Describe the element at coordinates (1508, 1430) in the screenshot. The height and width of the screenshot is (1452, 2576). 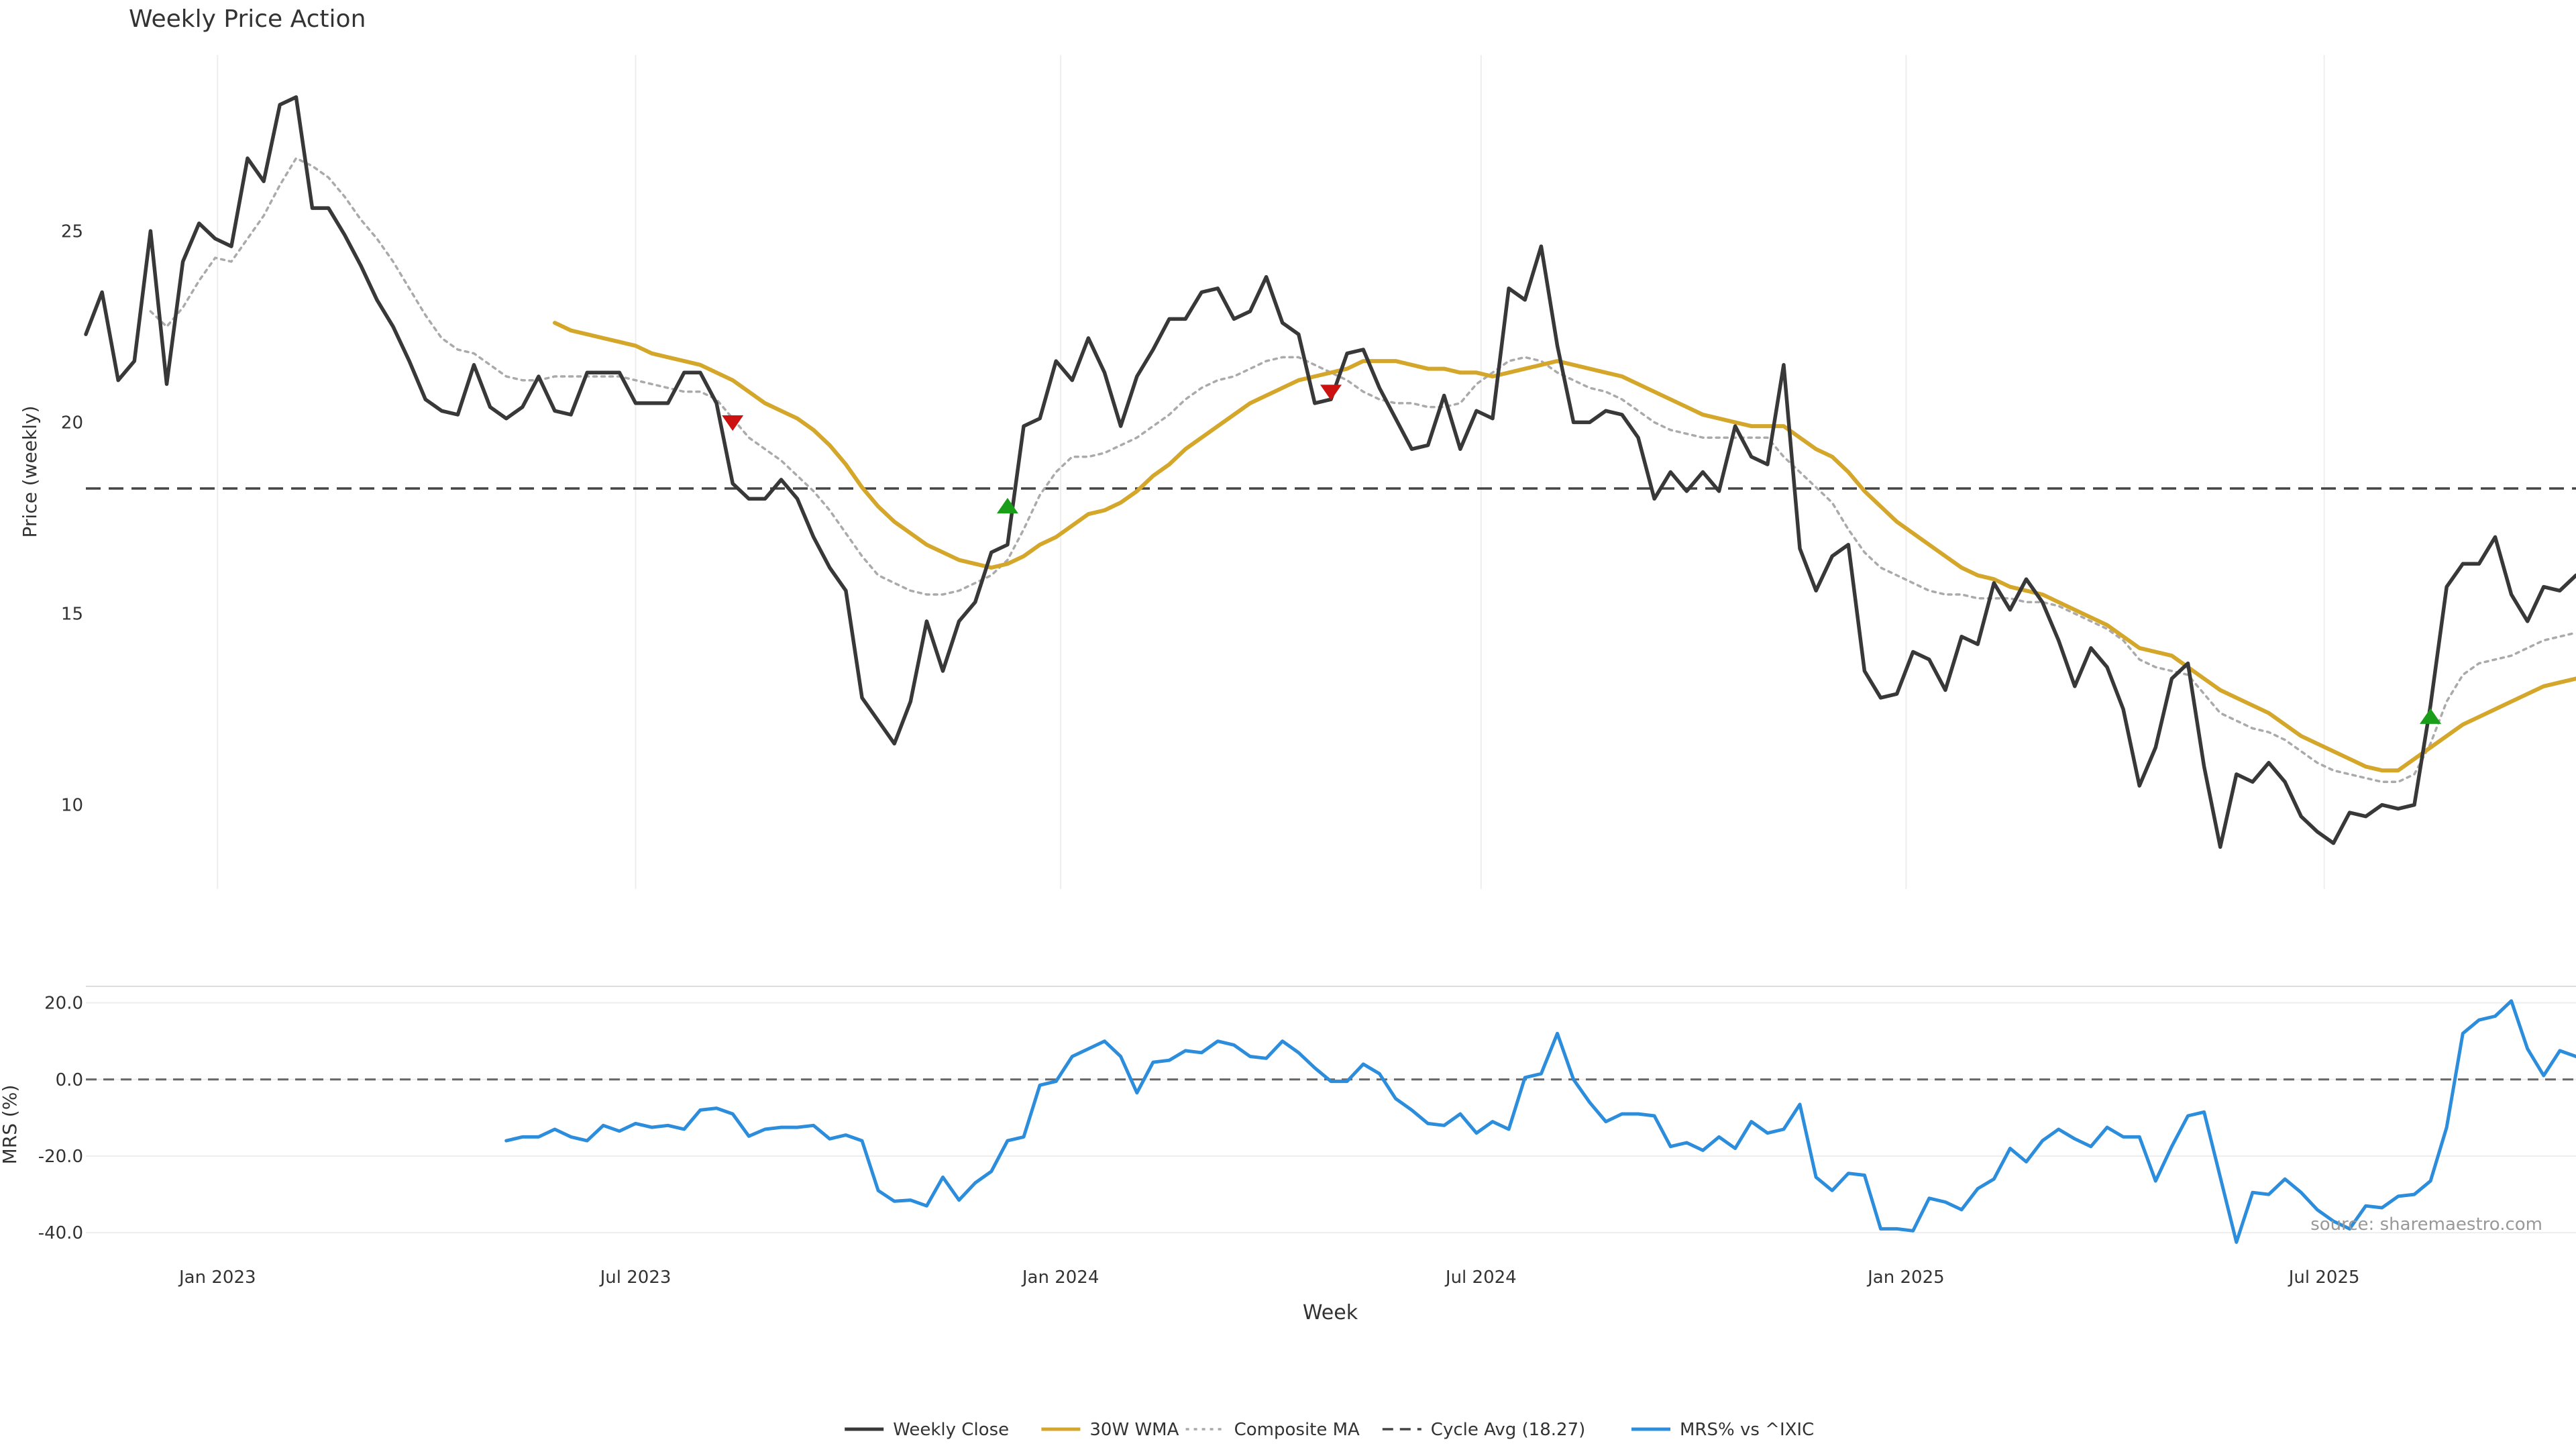
I see `legend-label-3: Cycle Avg (18.27)` at that location.